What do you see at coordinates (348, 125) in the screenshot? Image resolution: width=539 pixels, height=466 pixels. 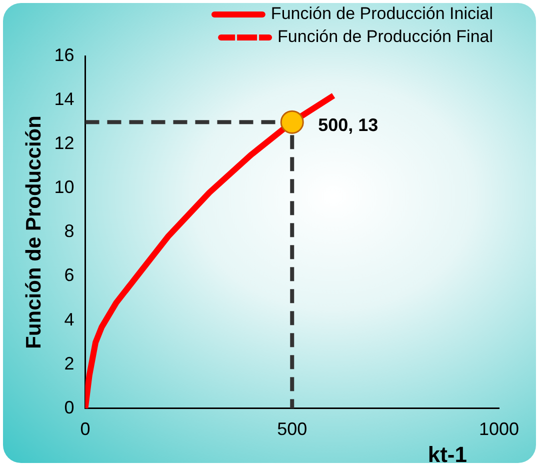 I see `annotation: 500, 13` at bounding box center [348, 125].